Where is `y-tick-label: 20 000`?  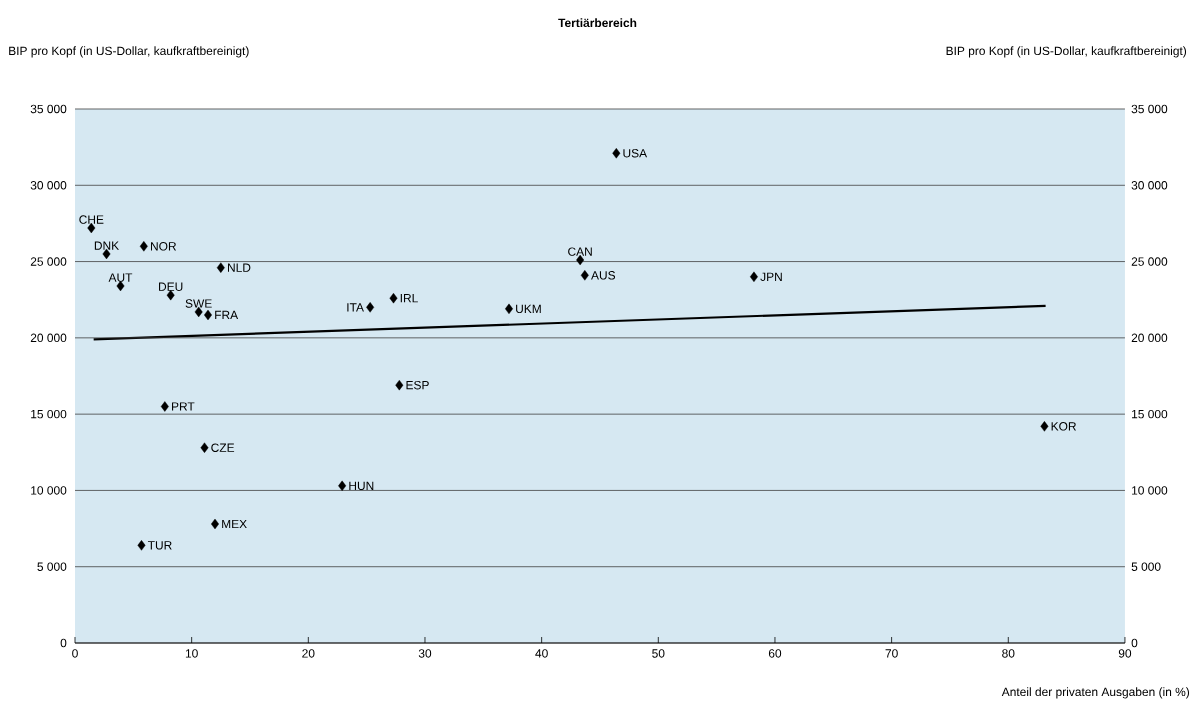
y-tick-label: 20 000 is located at coordinates (48, 338).